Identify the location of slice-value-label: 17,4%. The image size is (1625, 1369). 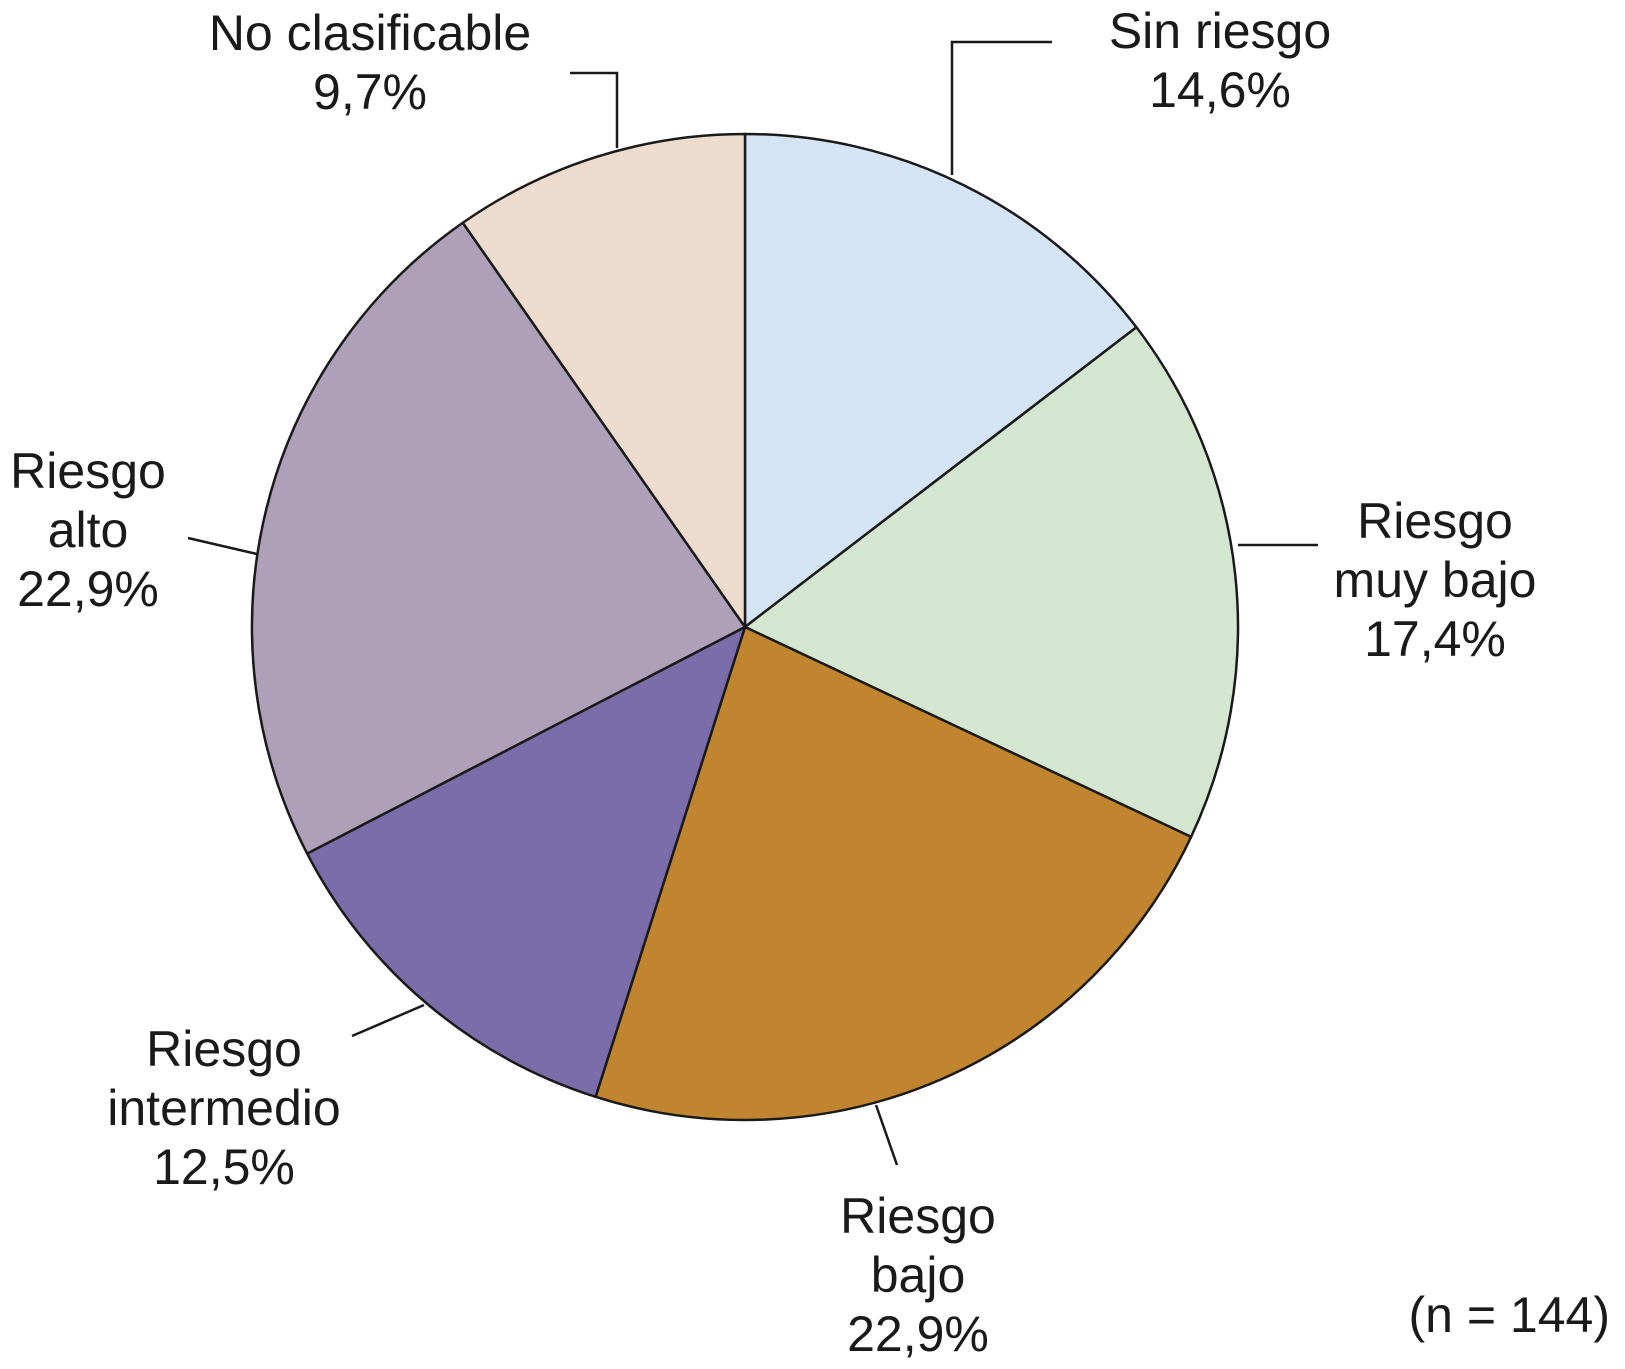
(1435, 639).